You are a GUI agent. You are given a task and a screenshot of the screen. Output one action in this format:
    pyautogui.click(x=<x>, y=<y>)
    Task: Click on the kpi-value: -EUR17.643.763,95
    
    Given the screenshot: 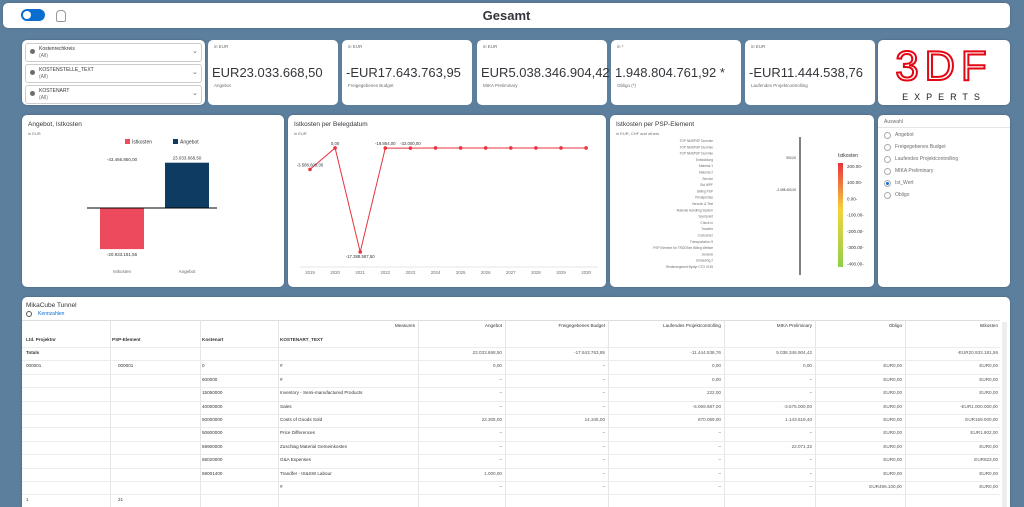 What is the action you would take?
    pyautogui.click(x=403, y=72)
    